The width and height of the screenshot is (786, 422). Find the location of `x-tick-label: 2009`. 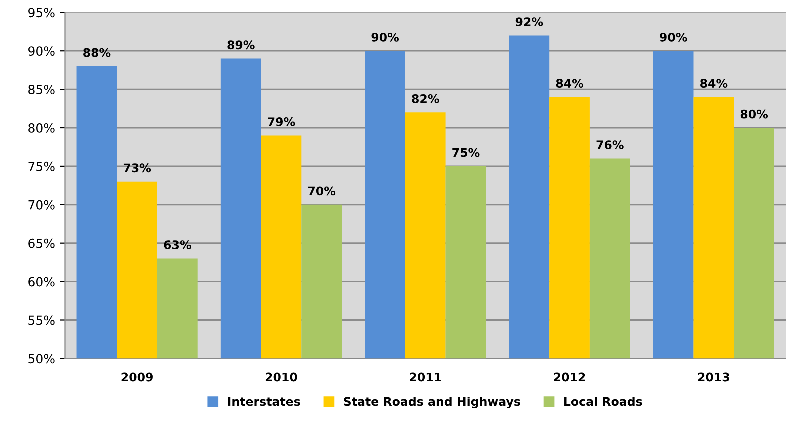

x-tick-label: 2009 is located at coordinates (137, 377).